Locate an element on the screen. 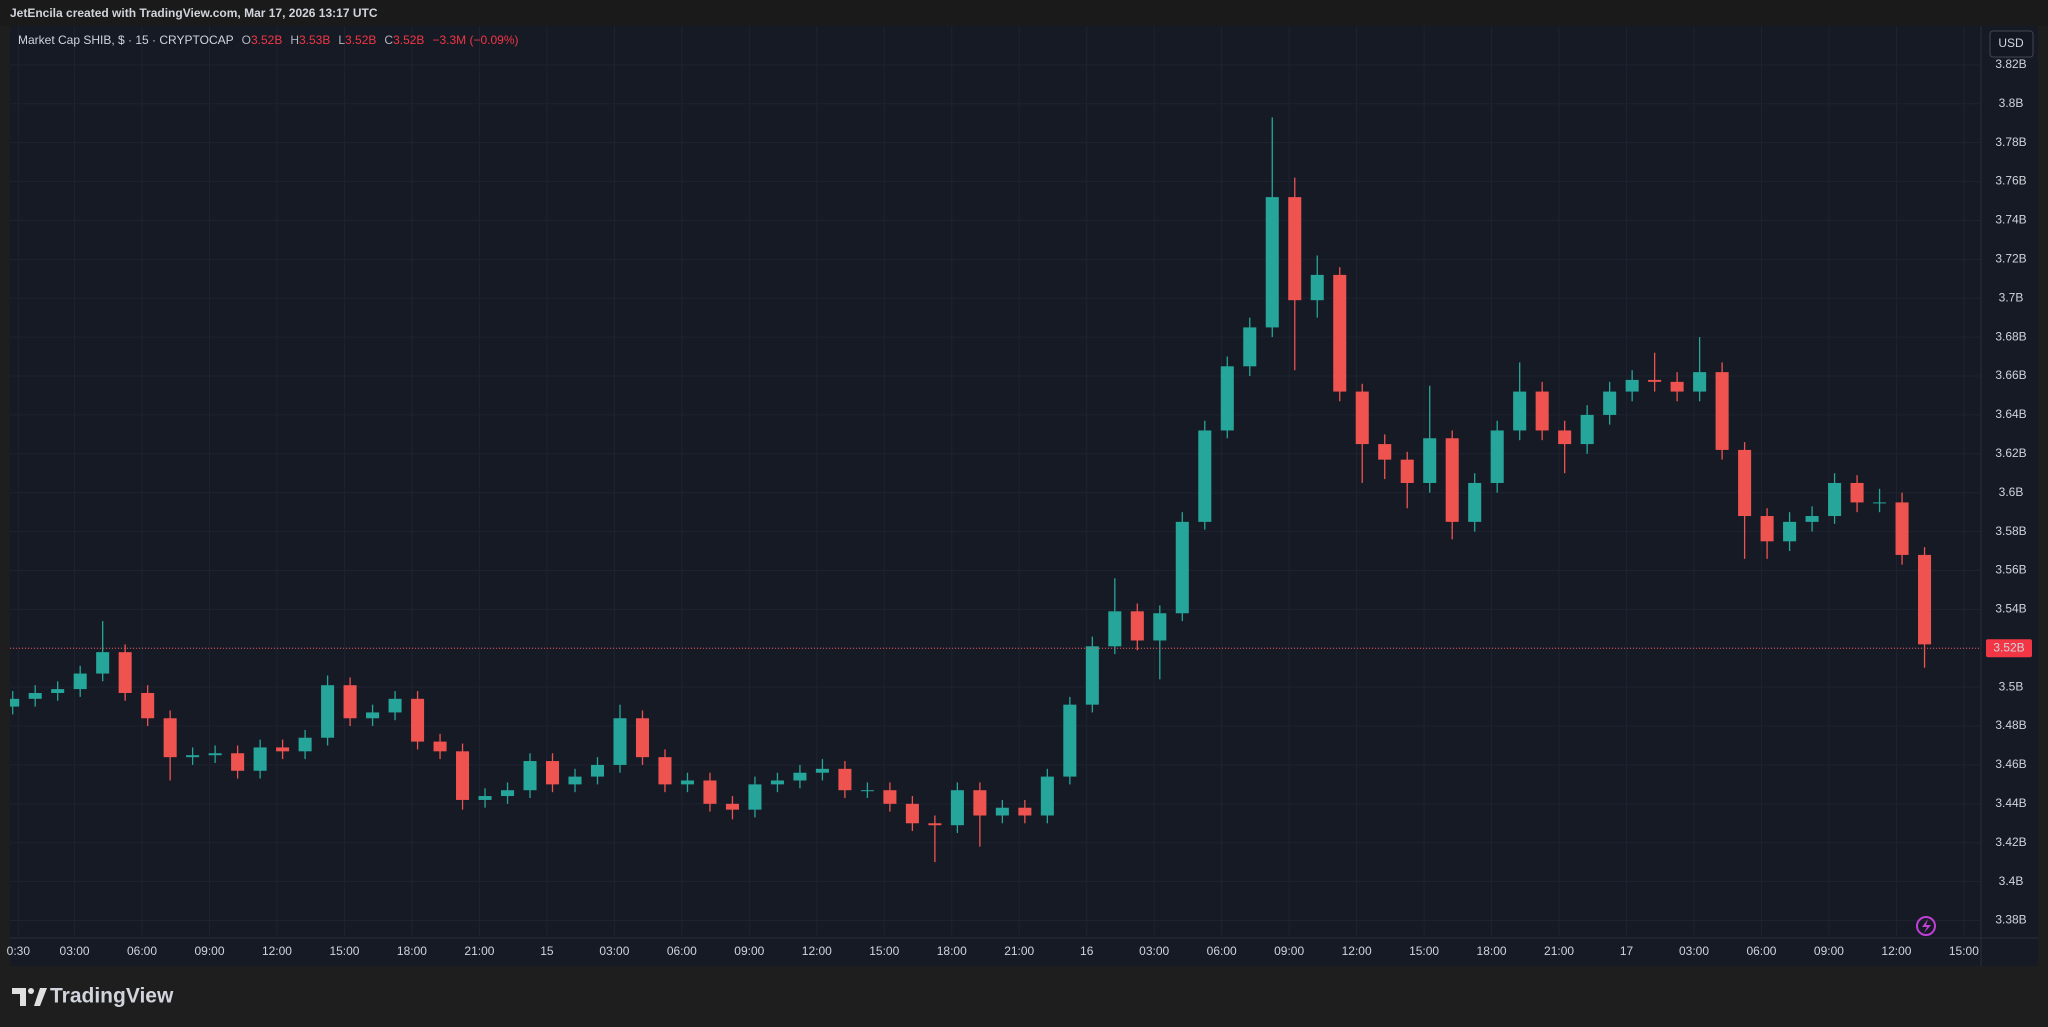  last-price-badge is located at coordinates (2009, 648).